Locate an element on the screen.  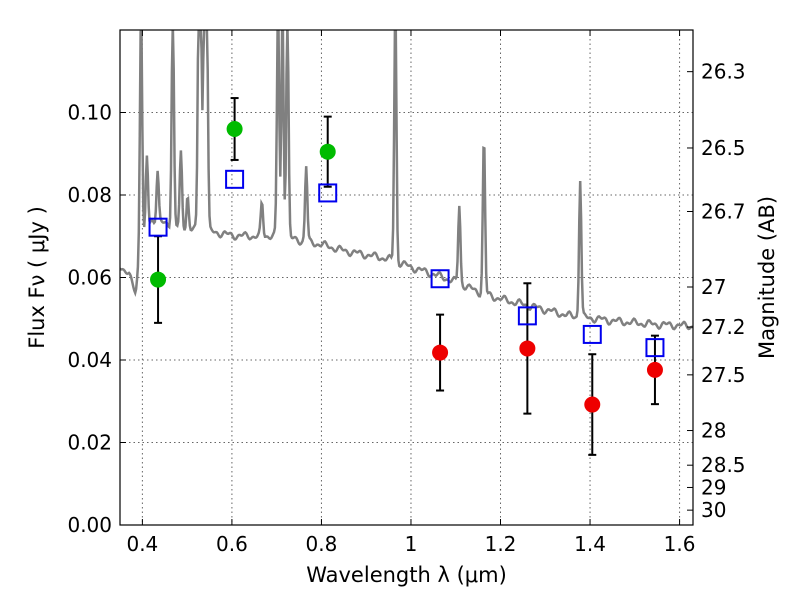
x-tick-label: 1.2 is located at coordinates (501, 544).